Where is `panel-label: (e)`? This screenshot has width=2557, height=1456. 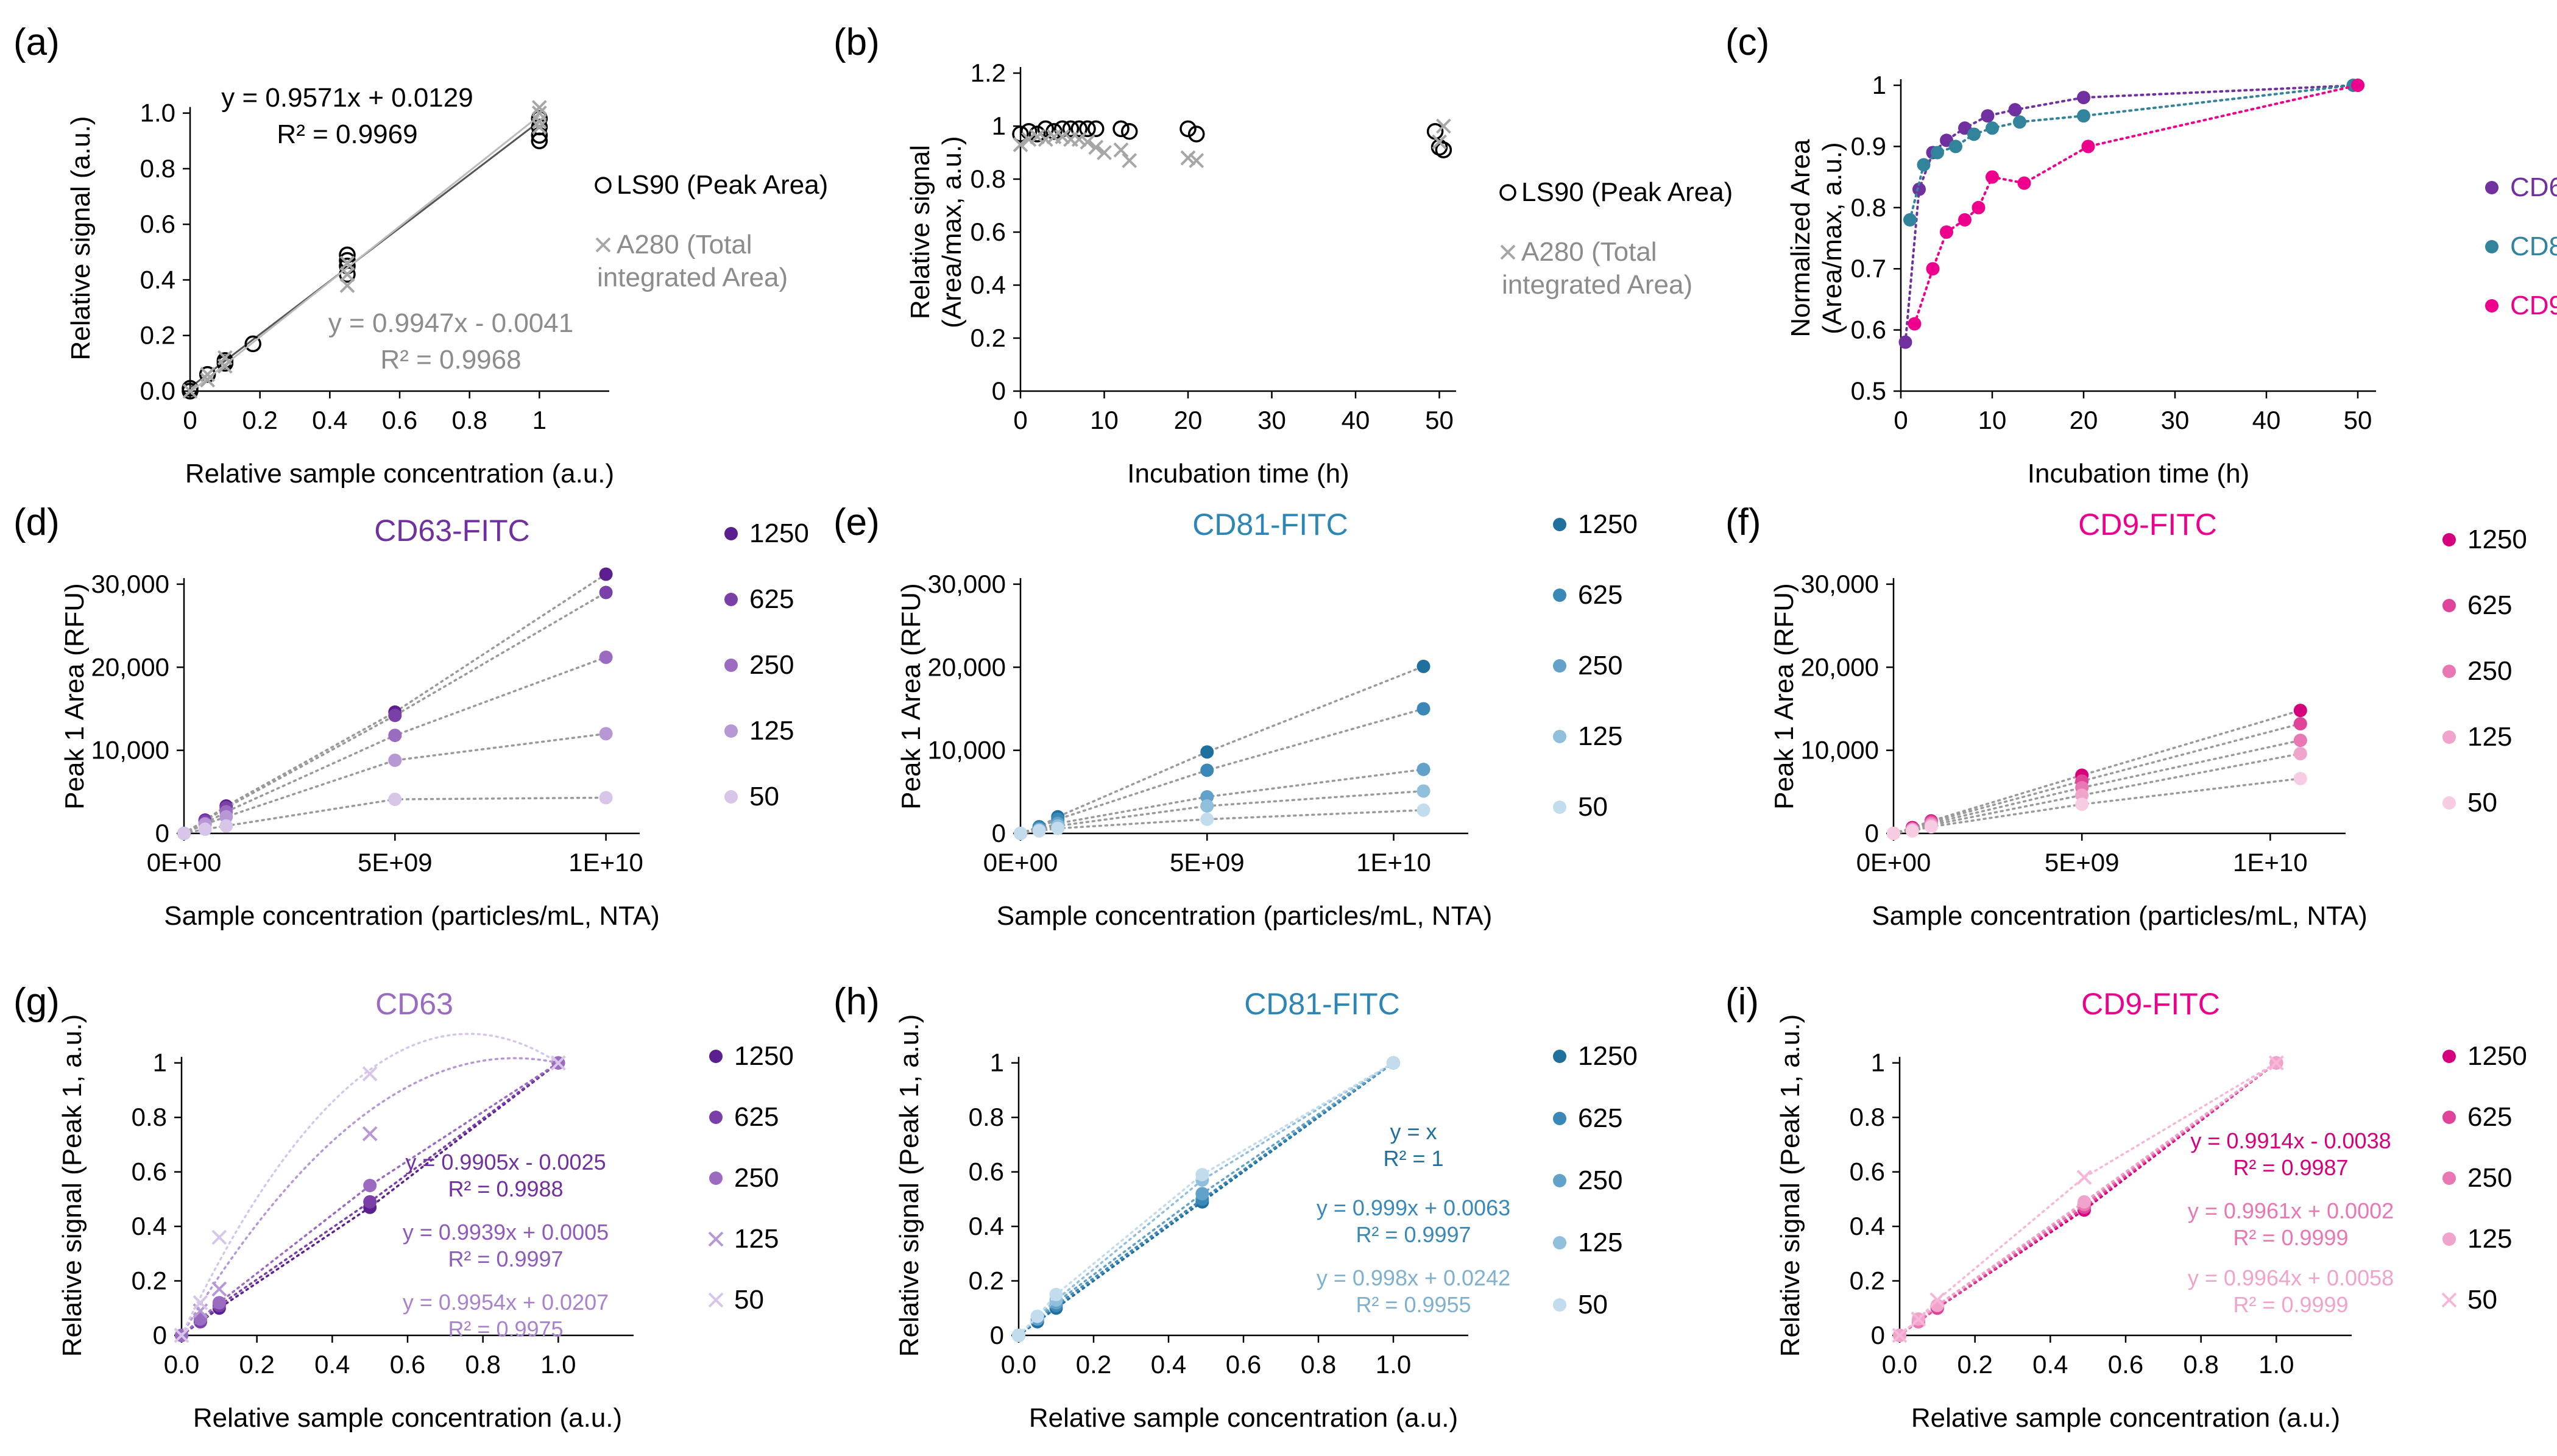
panel-label: (e) is located at coordinates (857, 522).